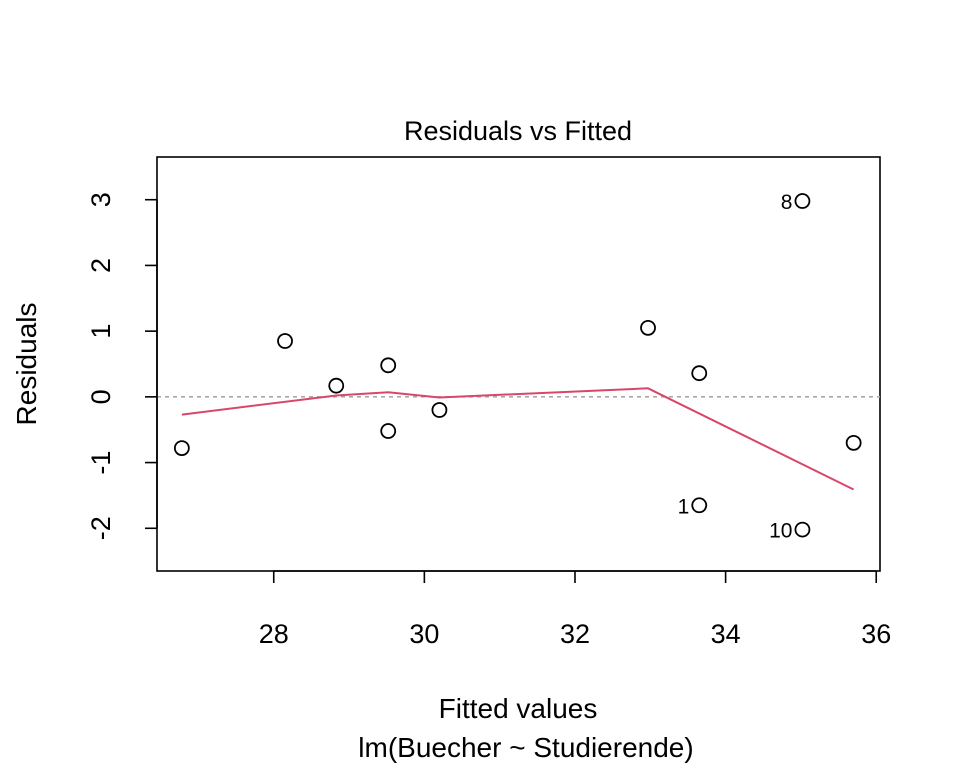 The image size is (960, 768). I want to click on x-tick-label: 28, so click(274, 634).